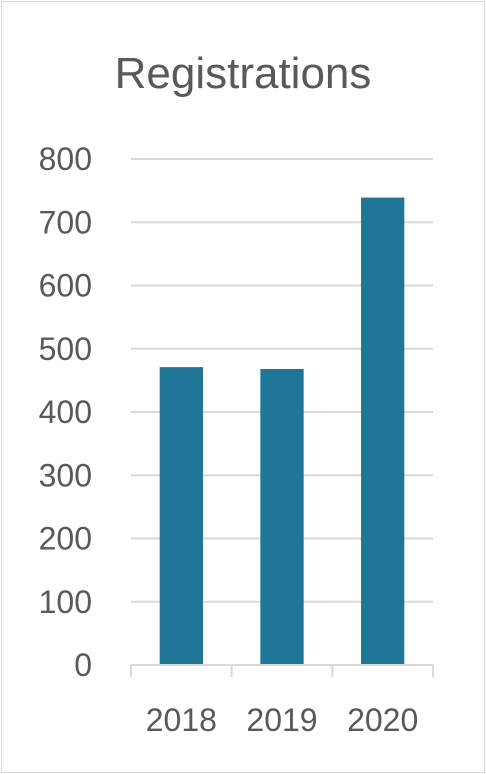 The width and height of the screenshot is (486, 774). What do you see at coordinates (65, 602) in the screenshot?
I see `y-tick-label: 100` at bounding box center [65, 602].